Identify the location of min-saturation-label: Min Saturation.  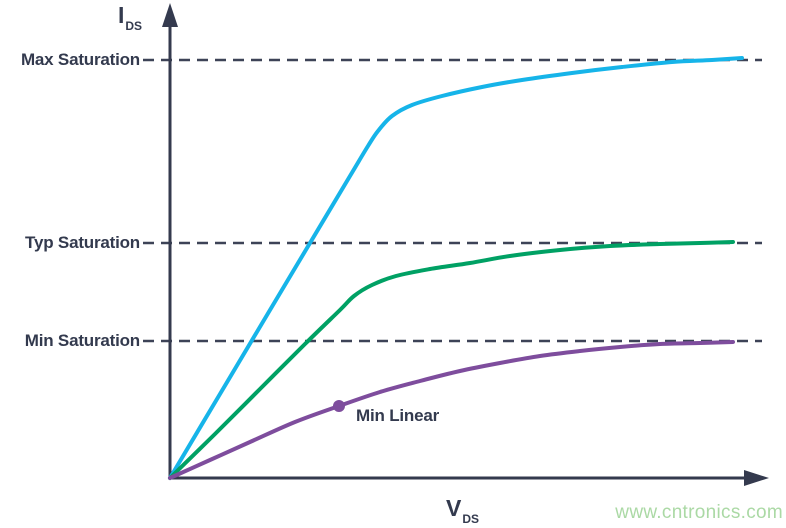
(82, 340).